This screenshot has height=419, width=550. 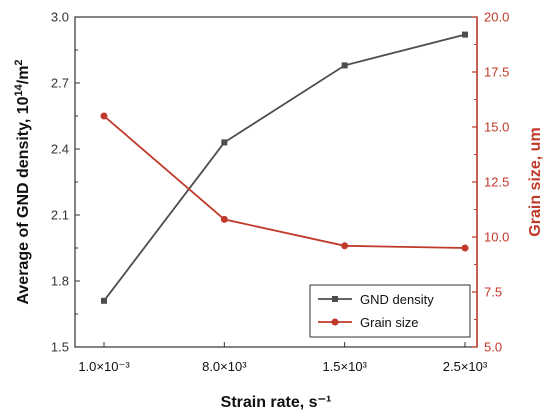 I want to click on right-tick-label: 20.0, so click(x=496, y=17).